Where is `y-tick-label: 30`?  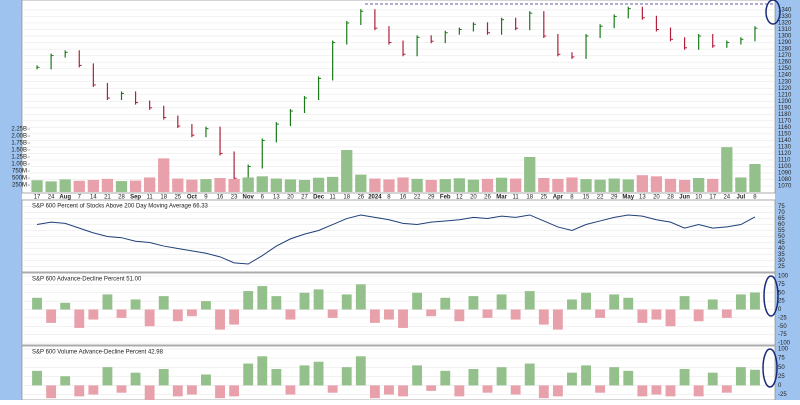 y-tick-label: 30 is located at coordinates (781, 261).